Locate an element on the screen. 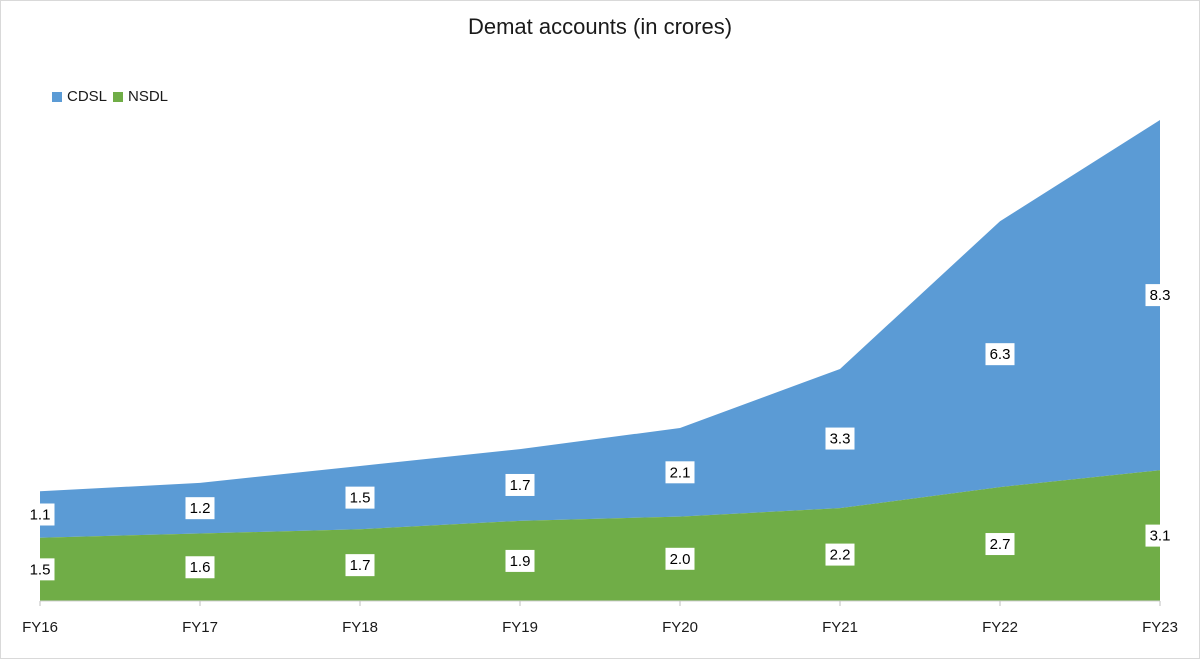 This screenshot has height=659, width=1200. x-tick-label: FY16 is located at coordinates (40, 627).